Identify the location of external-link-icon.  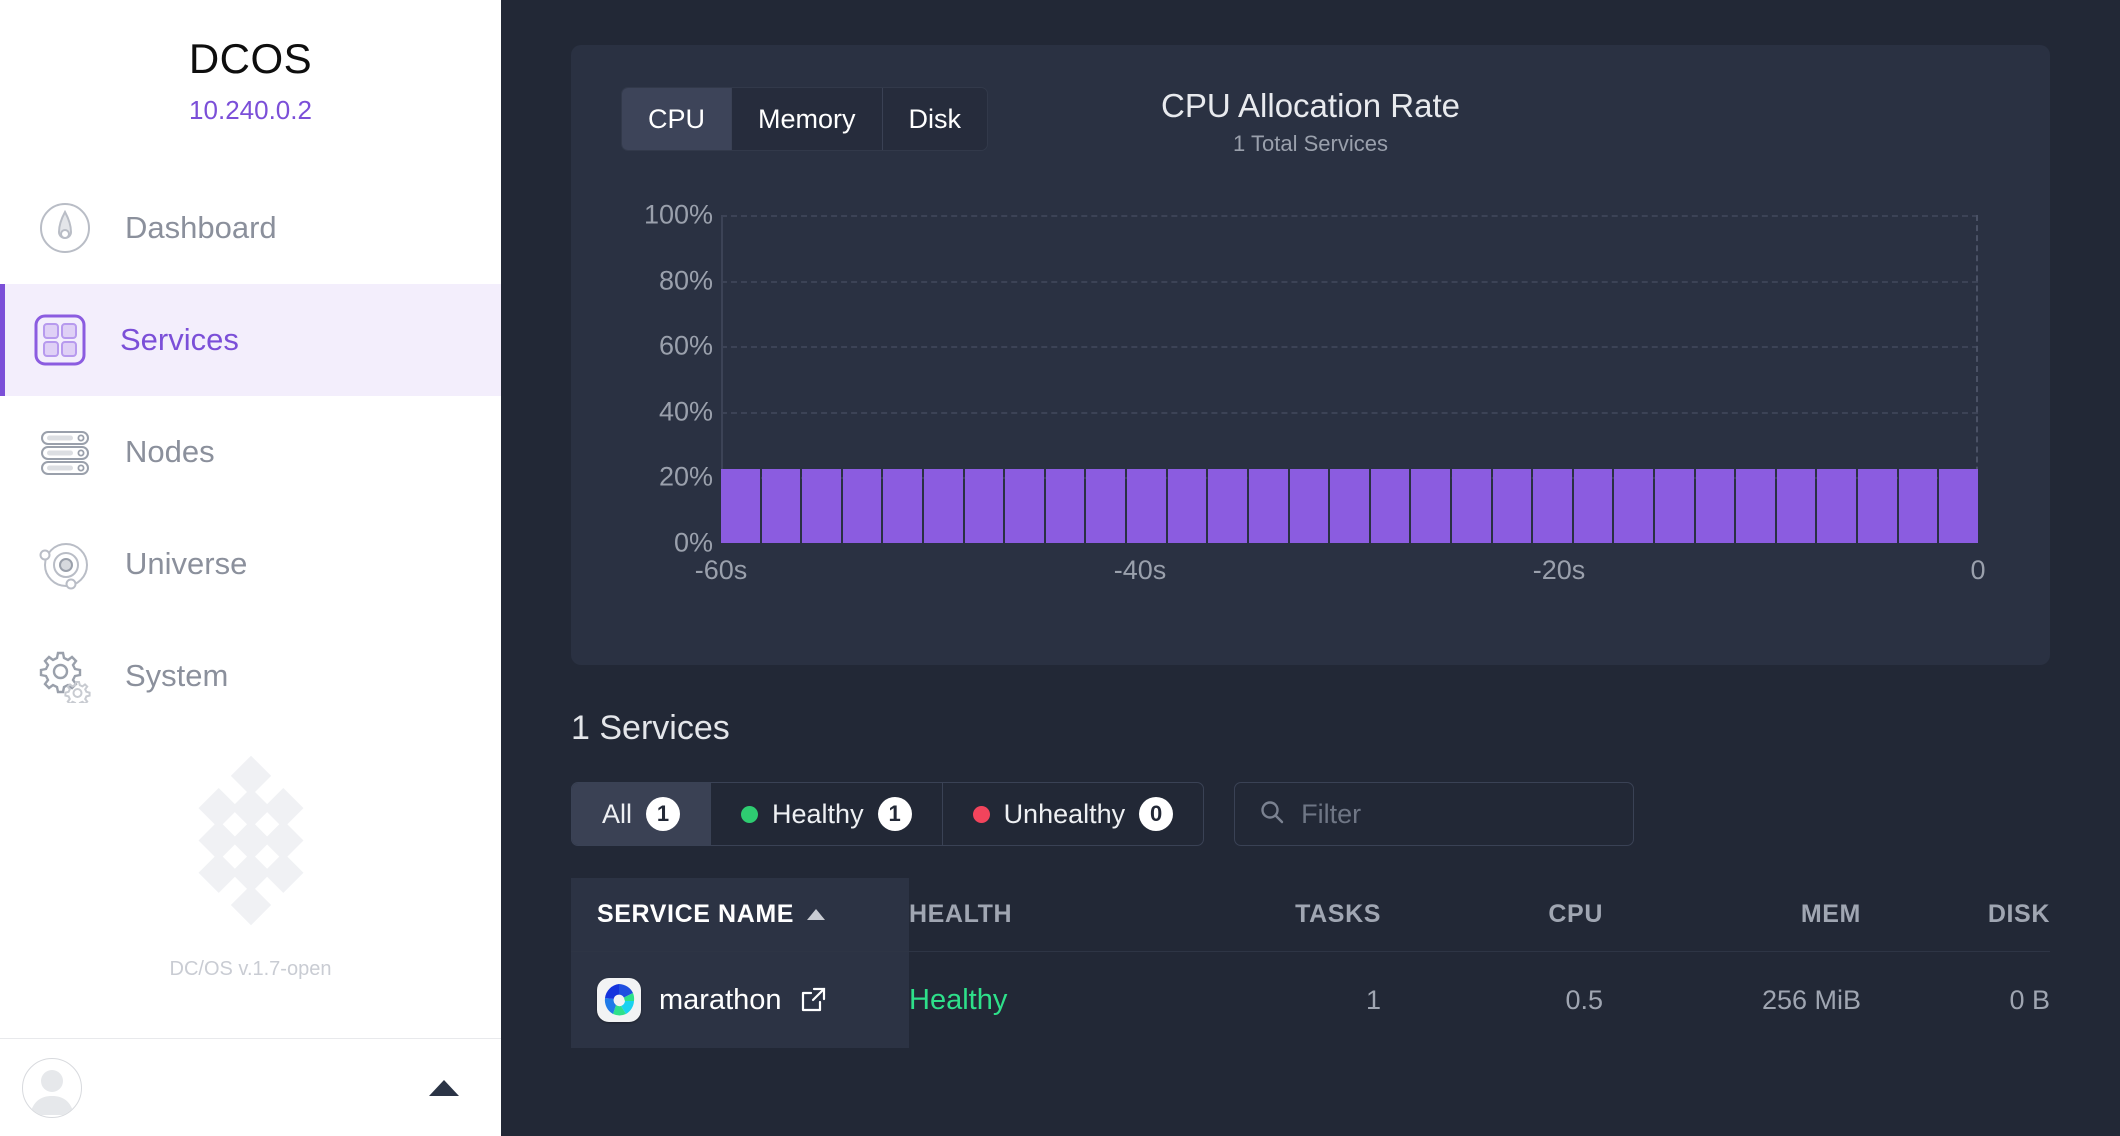
(813, 1000).